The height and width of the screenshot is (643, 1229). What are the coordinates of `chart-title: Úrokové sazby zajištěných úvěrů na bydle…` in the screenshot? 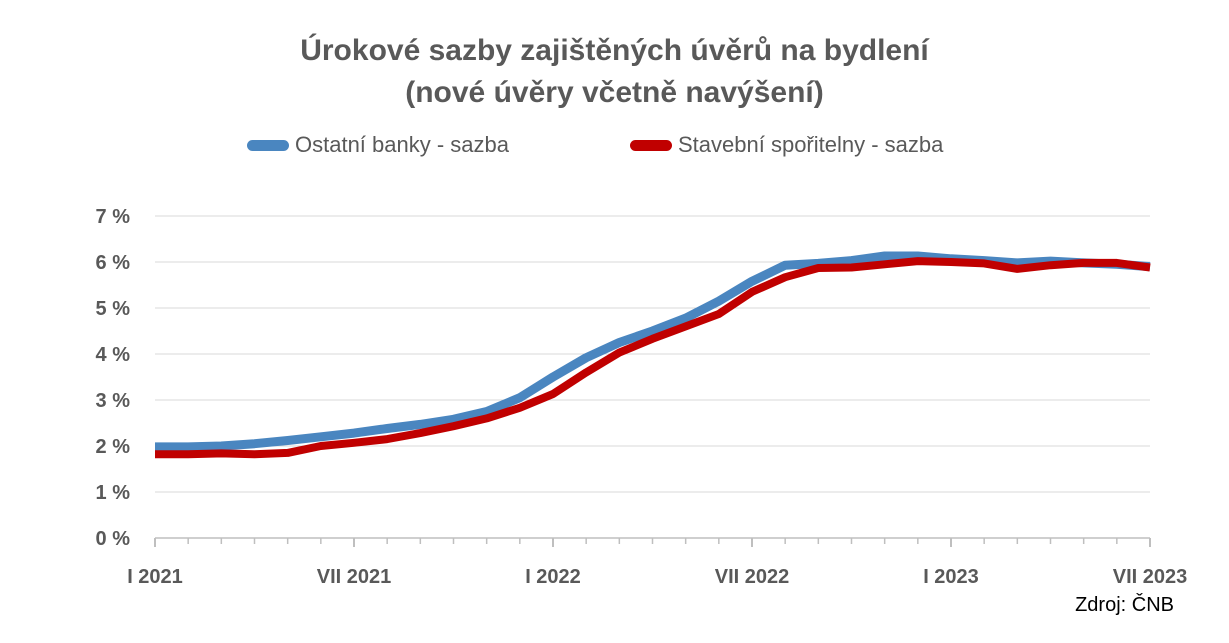 It's located at (614, 72).